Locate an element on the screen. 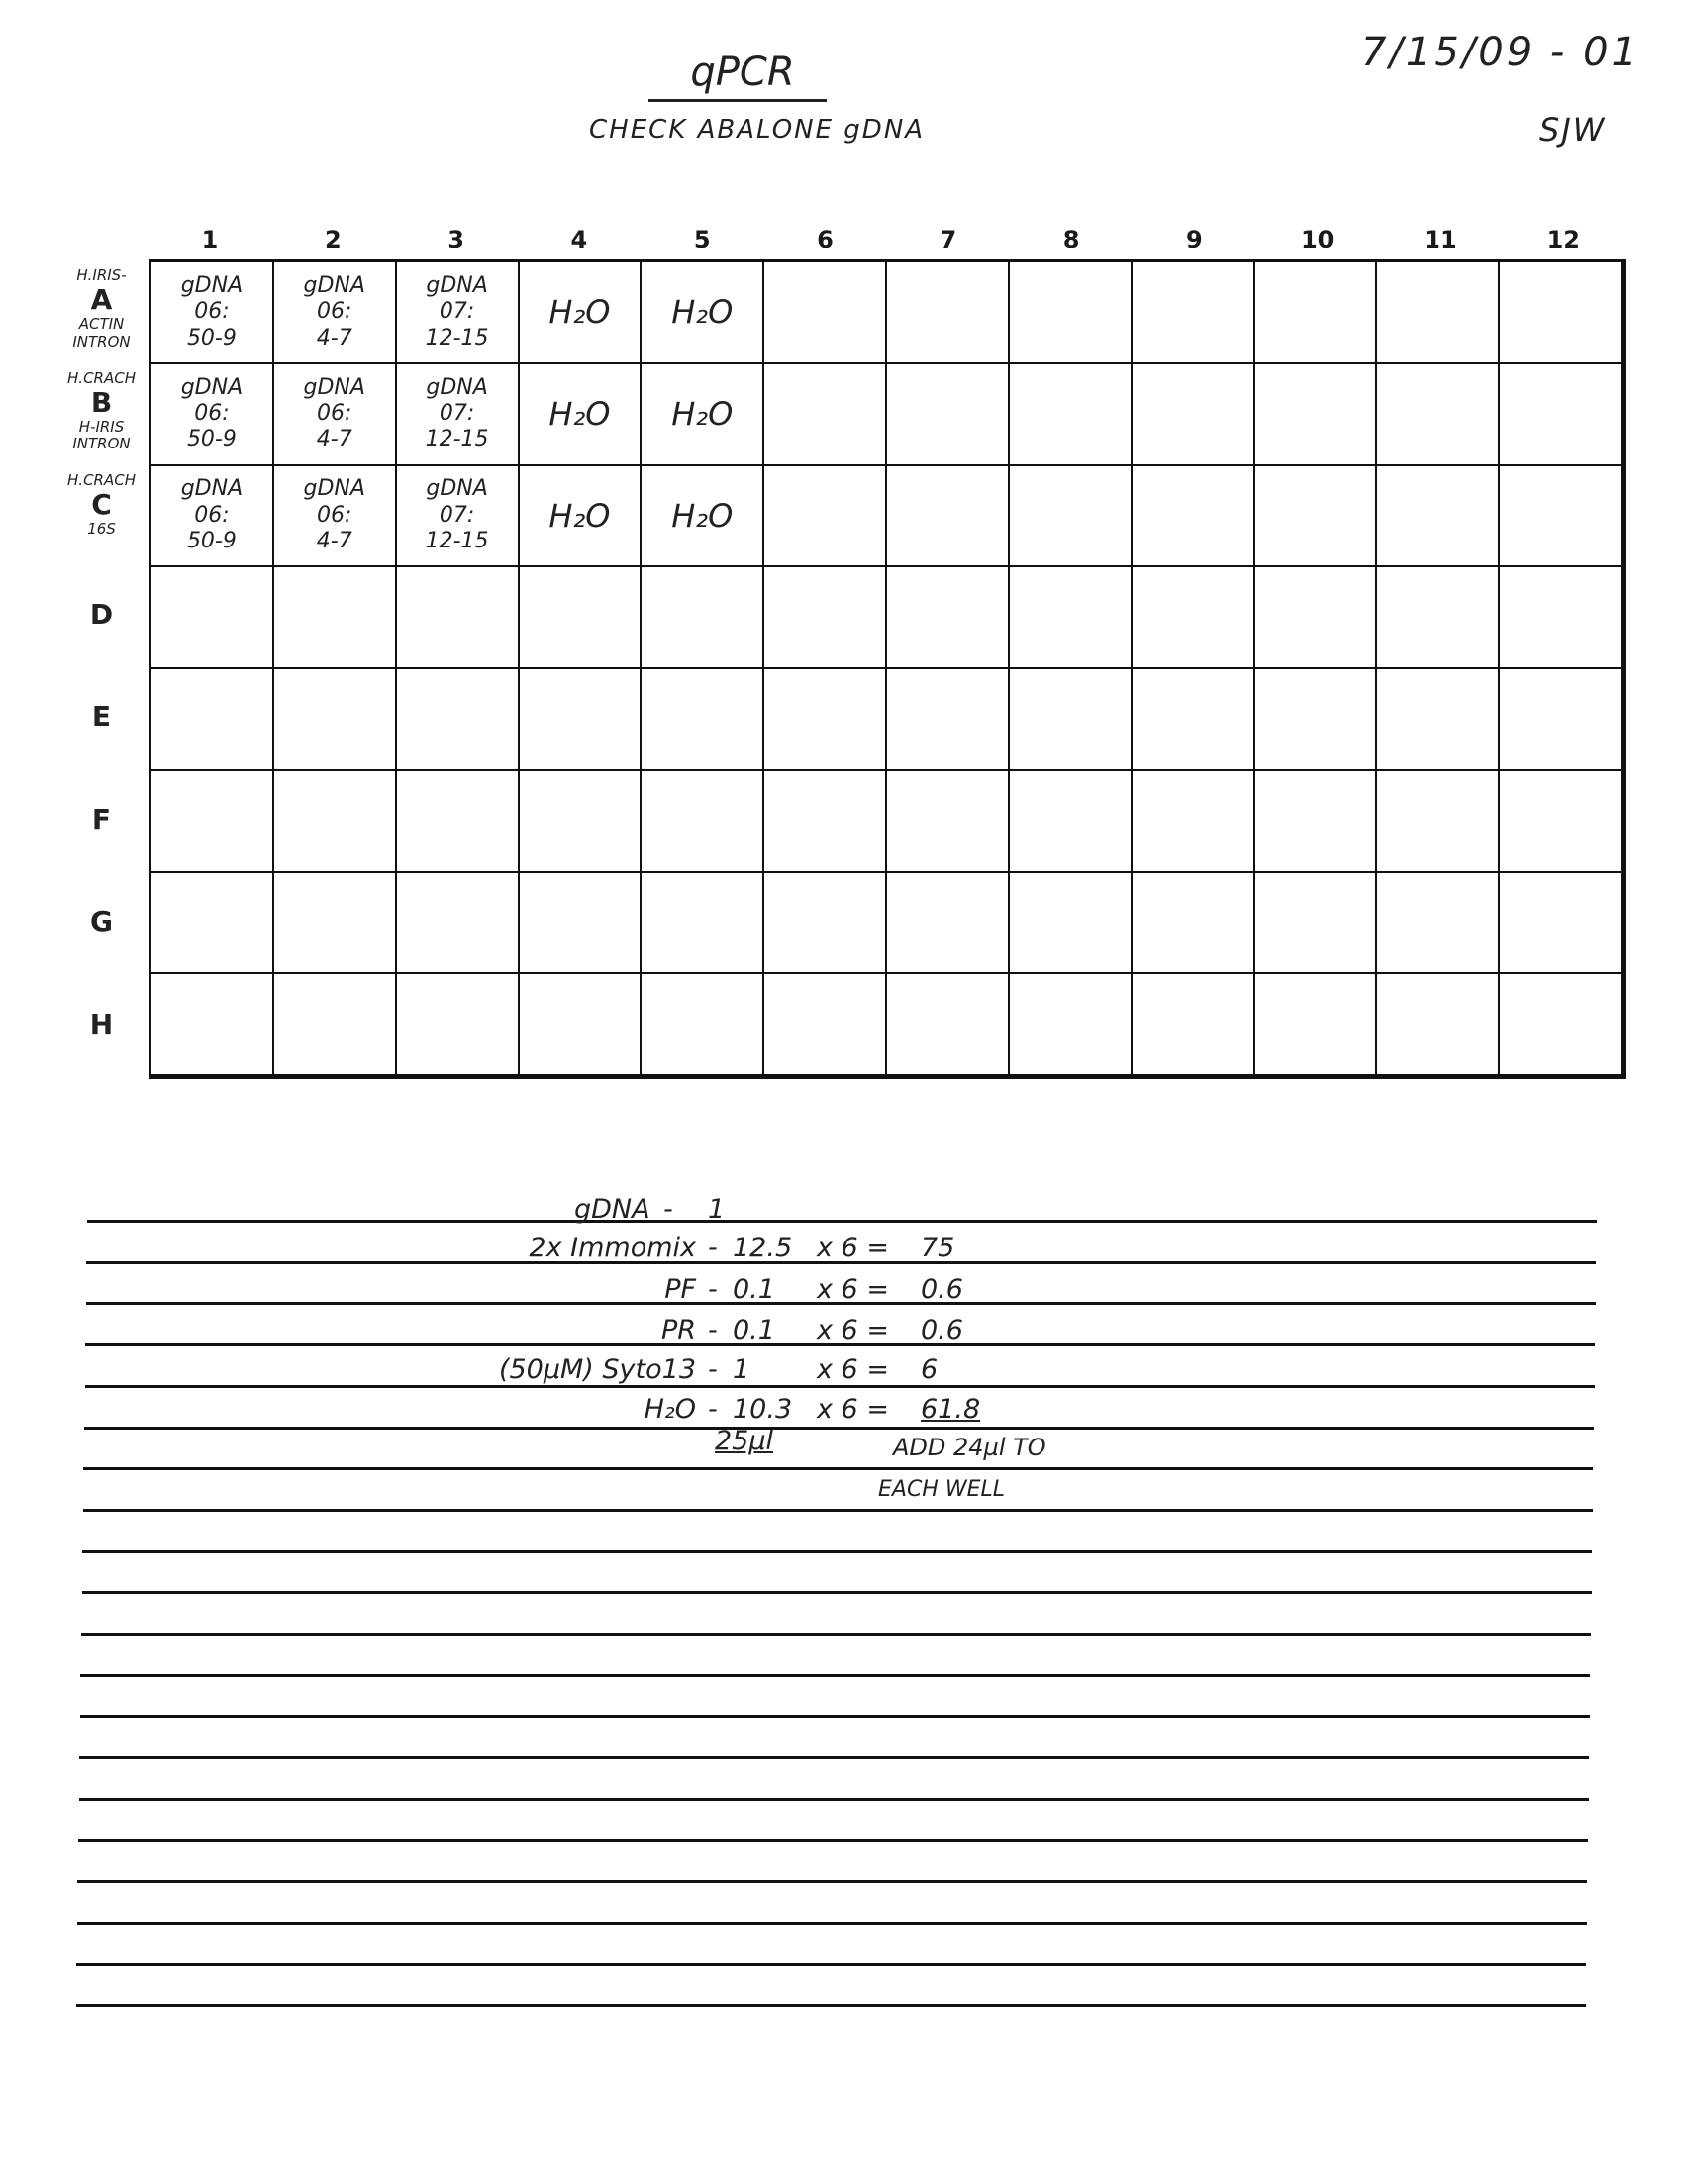 The image size is (1686, 2184). column-number: 11 is located at coordinates (1440, 239).